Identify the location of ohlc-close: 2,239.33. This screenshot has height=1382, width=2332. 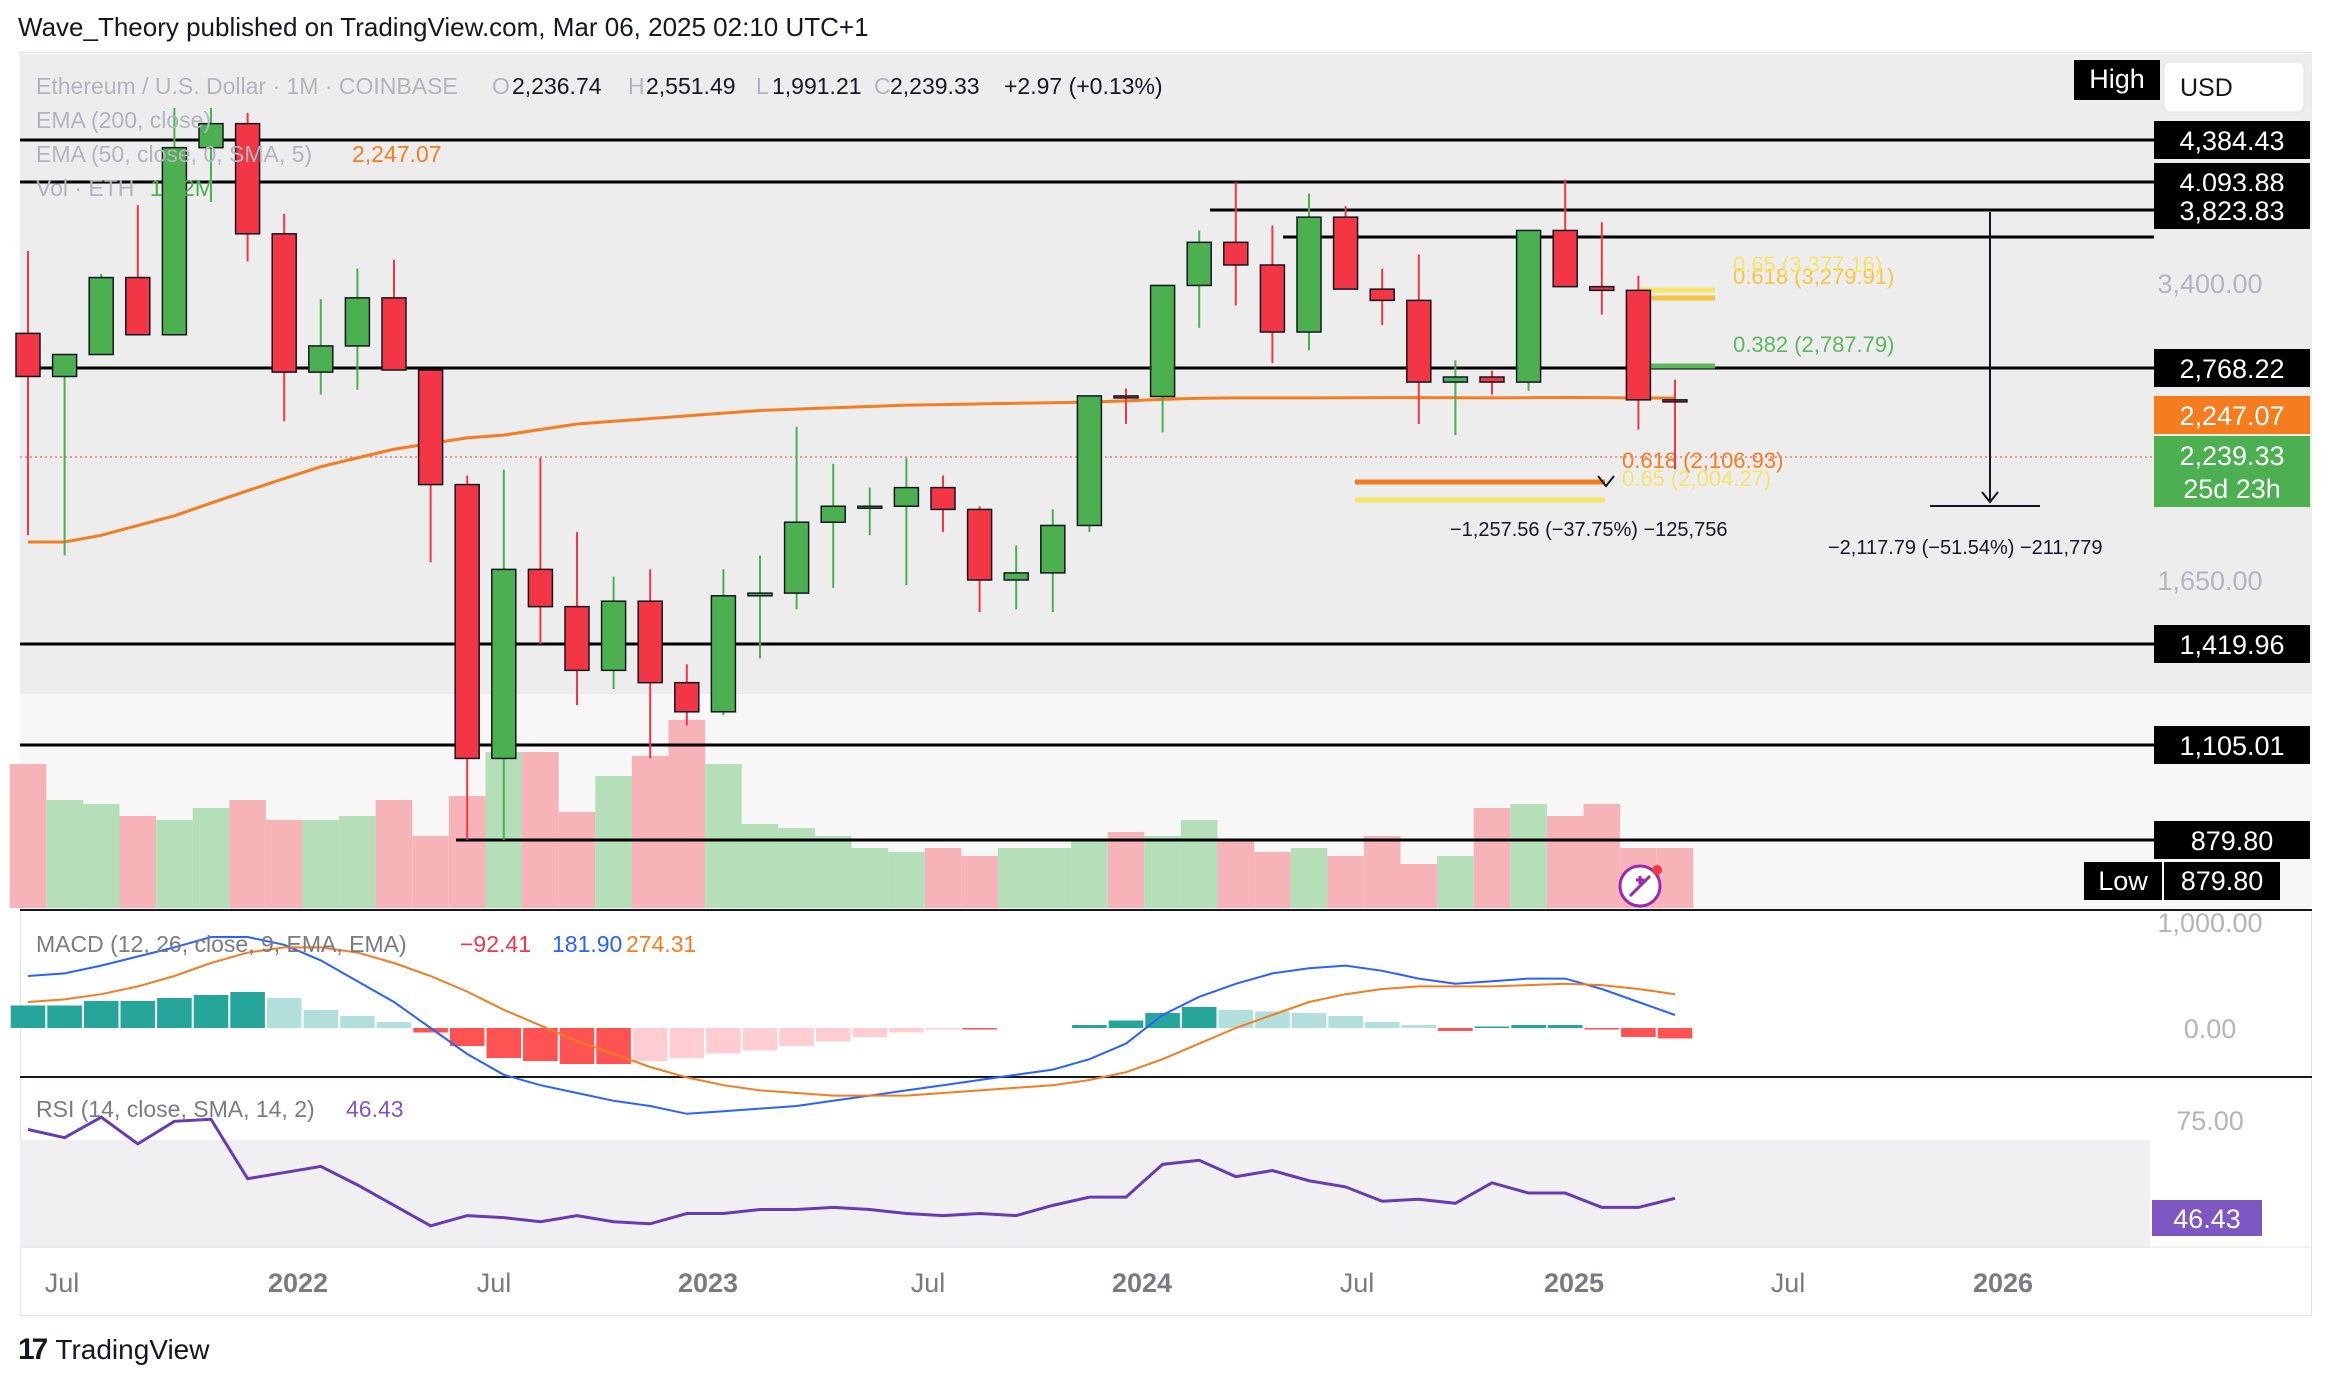
(935, 86).